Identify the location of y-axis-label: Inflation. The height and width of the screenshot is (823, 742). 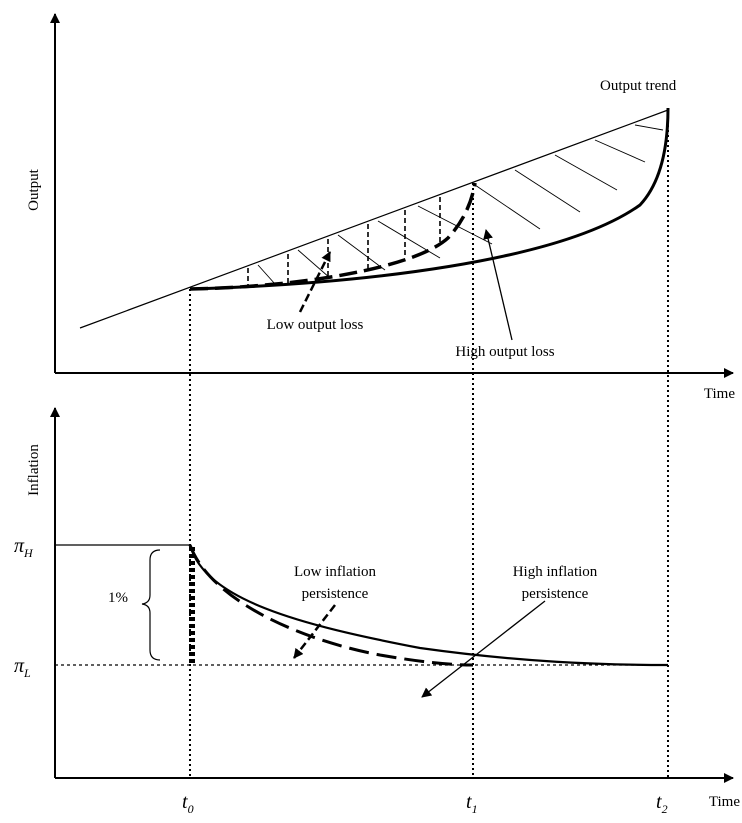
(34, 470).